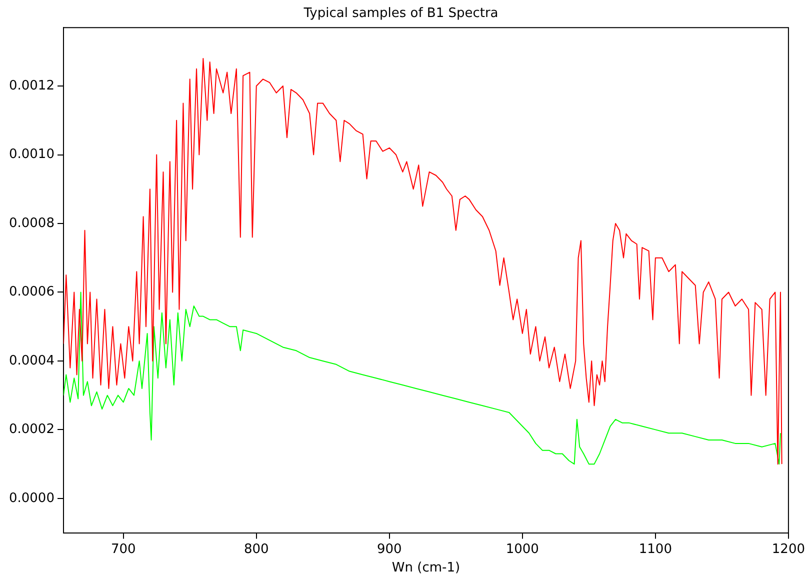  What do you see at coordinates (31, 154) in the screenshot?
I see `y-tick-label: 0.0010` at bounding box center [31, 154].